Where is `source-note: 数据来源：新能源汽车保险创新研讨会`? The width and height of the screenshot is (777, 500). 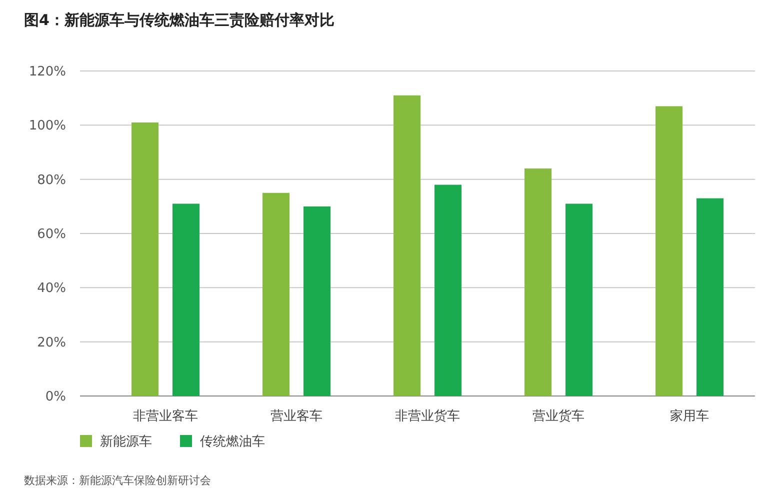
source-note: 数据来源：新能源汽车保险创新研讨会 is located at coordinates (117, 480).